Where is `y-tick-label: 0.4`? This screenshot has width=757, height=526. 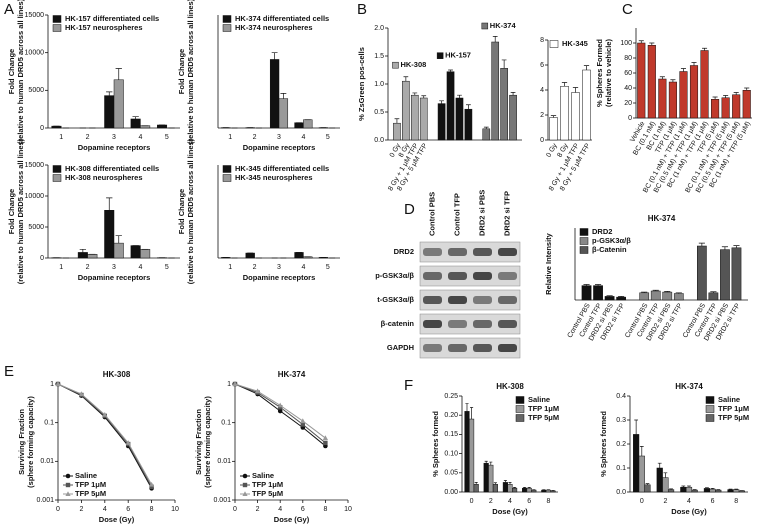 y-tick-label: 0.4 is located at coordinates (621, 396).